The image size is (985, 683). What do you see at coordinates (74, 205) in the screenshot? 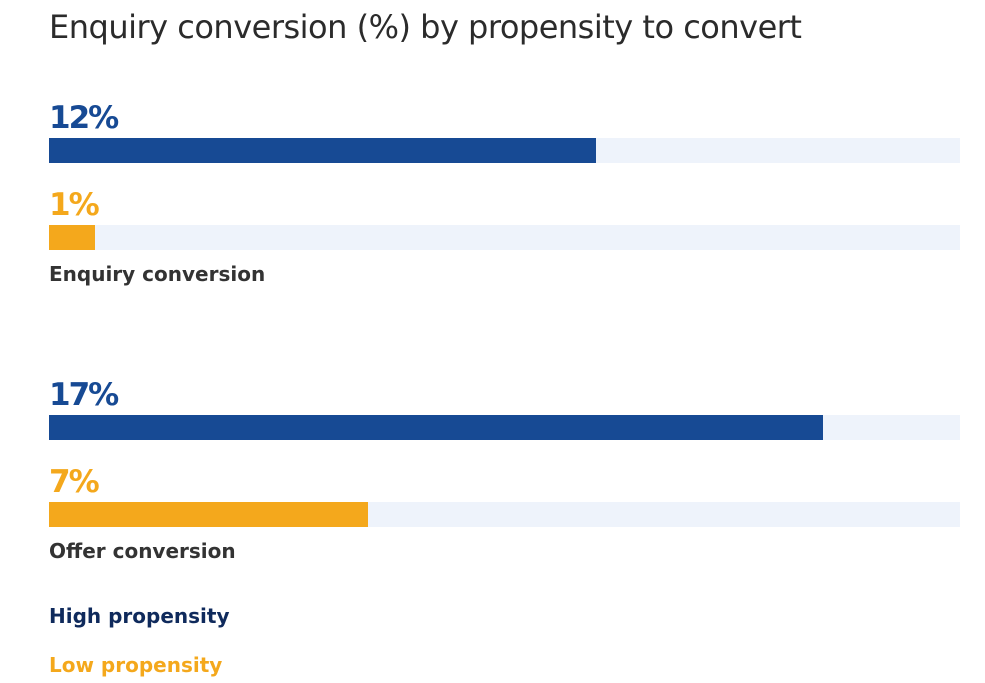
I see `low-value-label: 1%` at bounding box center [74, 205].